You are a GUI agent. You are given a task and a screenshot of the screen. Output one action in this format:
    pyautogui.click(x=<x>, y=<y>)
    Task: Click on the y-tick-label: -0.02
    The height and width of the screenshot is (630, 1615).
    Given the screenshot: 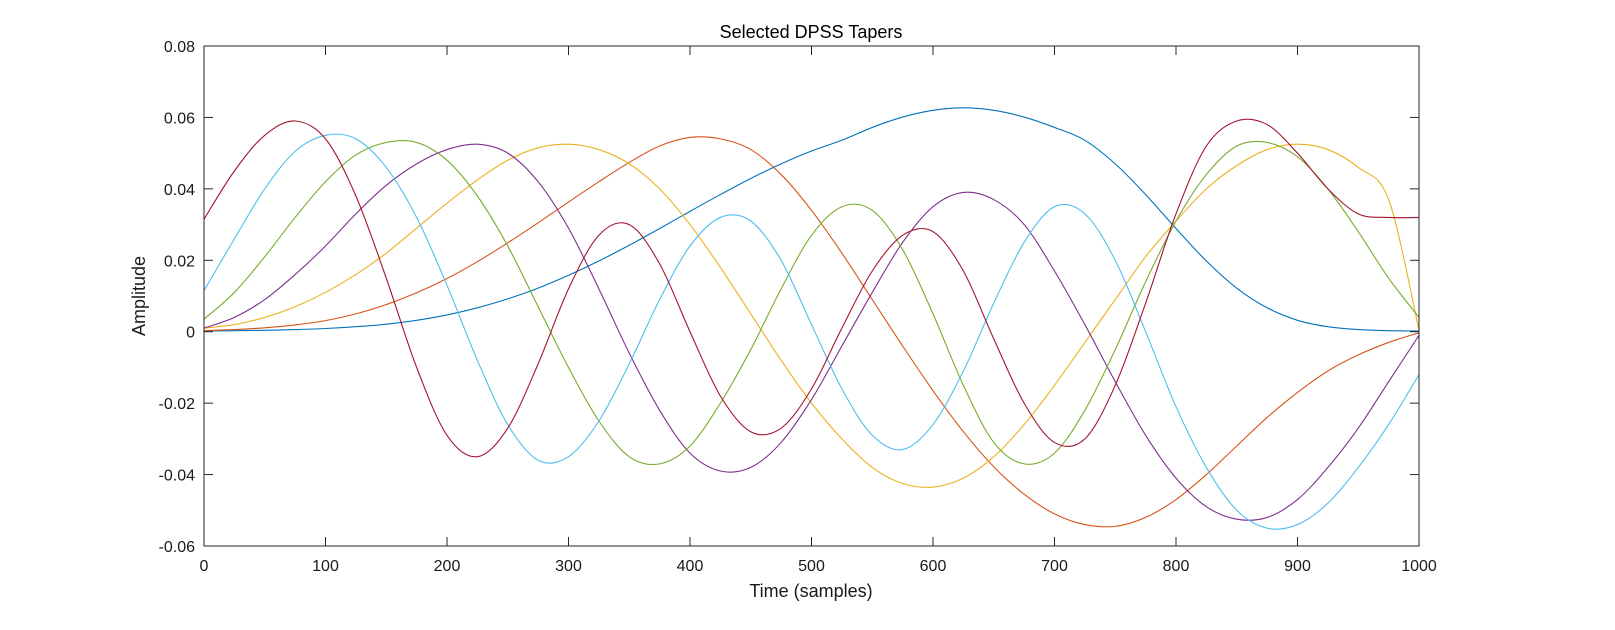 What is the action you would take?
    pyautogui.click(x=177, y=404)
    